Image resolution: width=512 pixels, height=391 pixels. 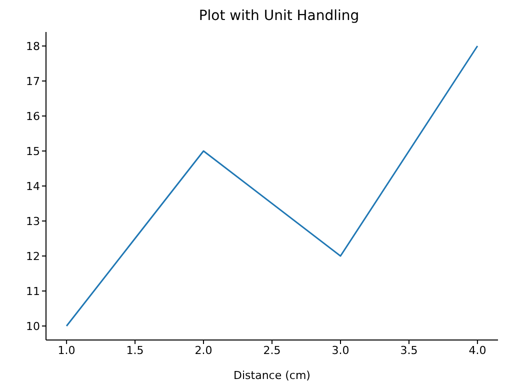 I want to click on x-tick-label: 2.0, so click(x=203, y=350).